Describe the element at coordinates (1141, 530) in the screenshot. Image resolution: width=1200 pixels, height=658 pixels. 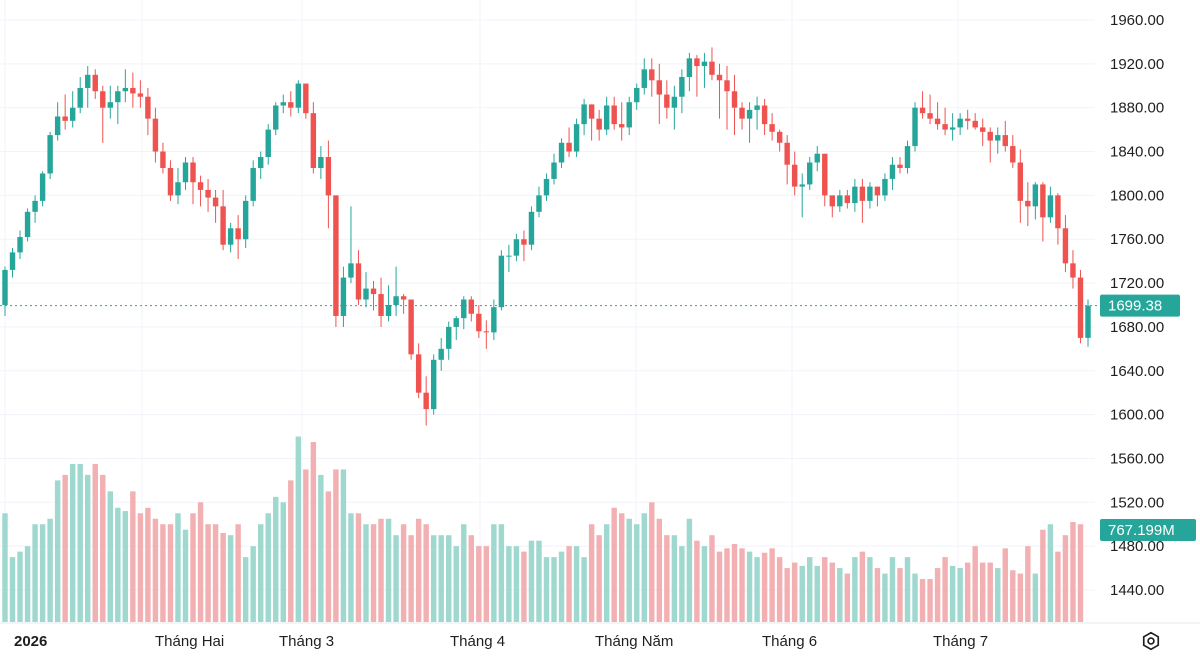
I see `last-volume-label: 767.199M` at that location.